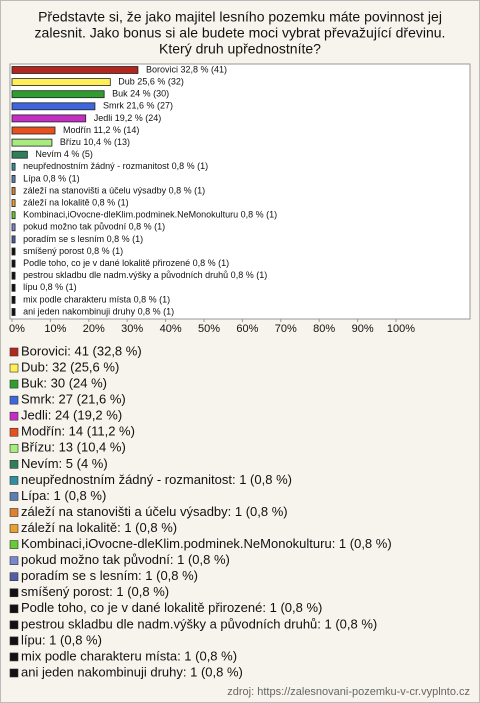 The image size is (480, 703). What do you see at coordinates (132, 329) in the screenshot?
I see `x-tick-label: 30%` at bounding box center [132, 329].